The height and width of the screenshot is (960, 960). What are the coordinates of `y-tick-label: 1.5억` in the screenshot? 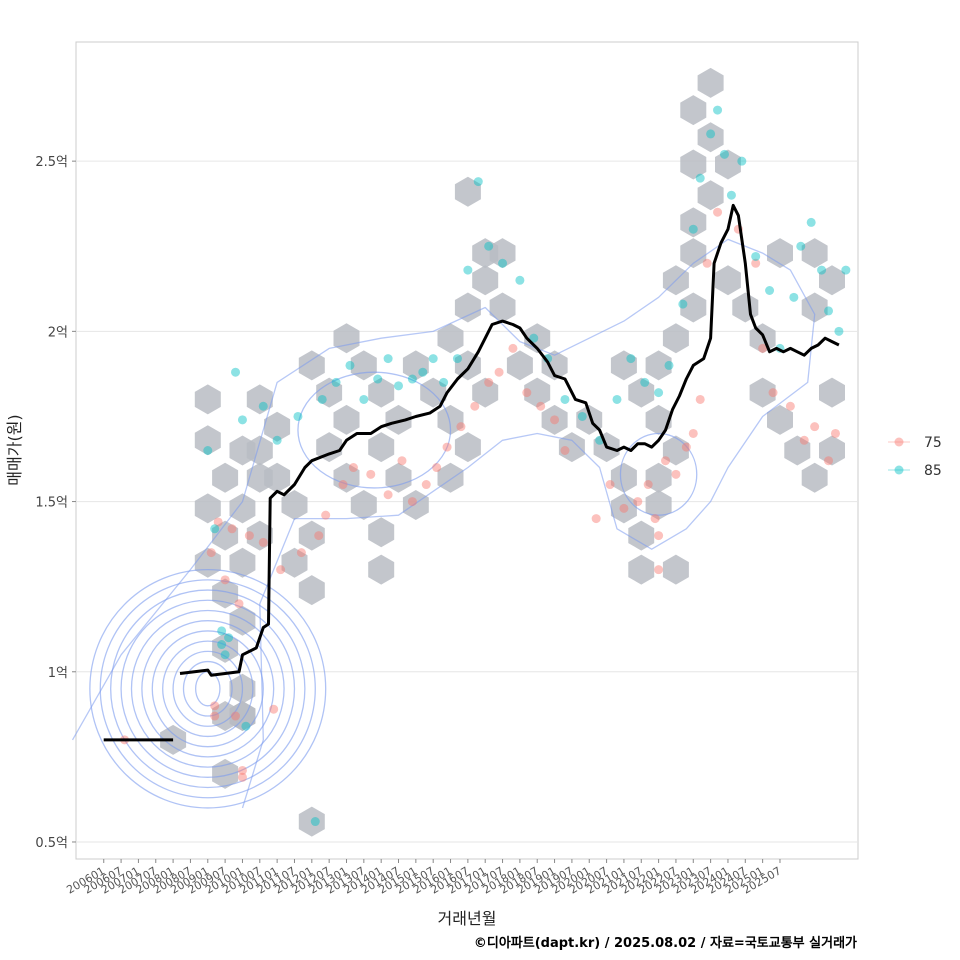 It's located at (51, 503).